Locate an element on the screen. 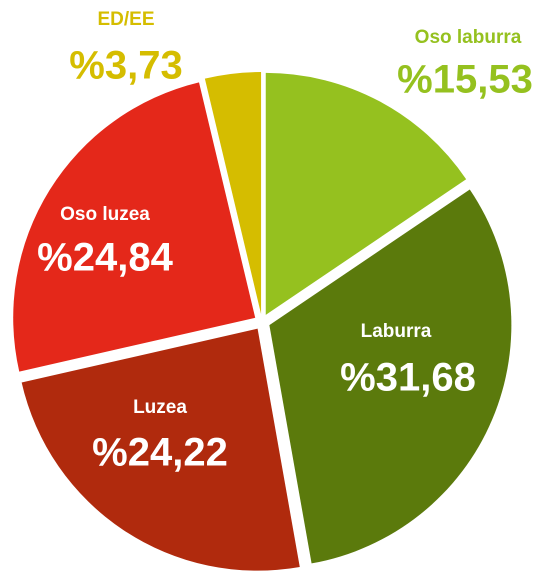  slice-value-label: %31,68 is located at coordinates (408, 378).